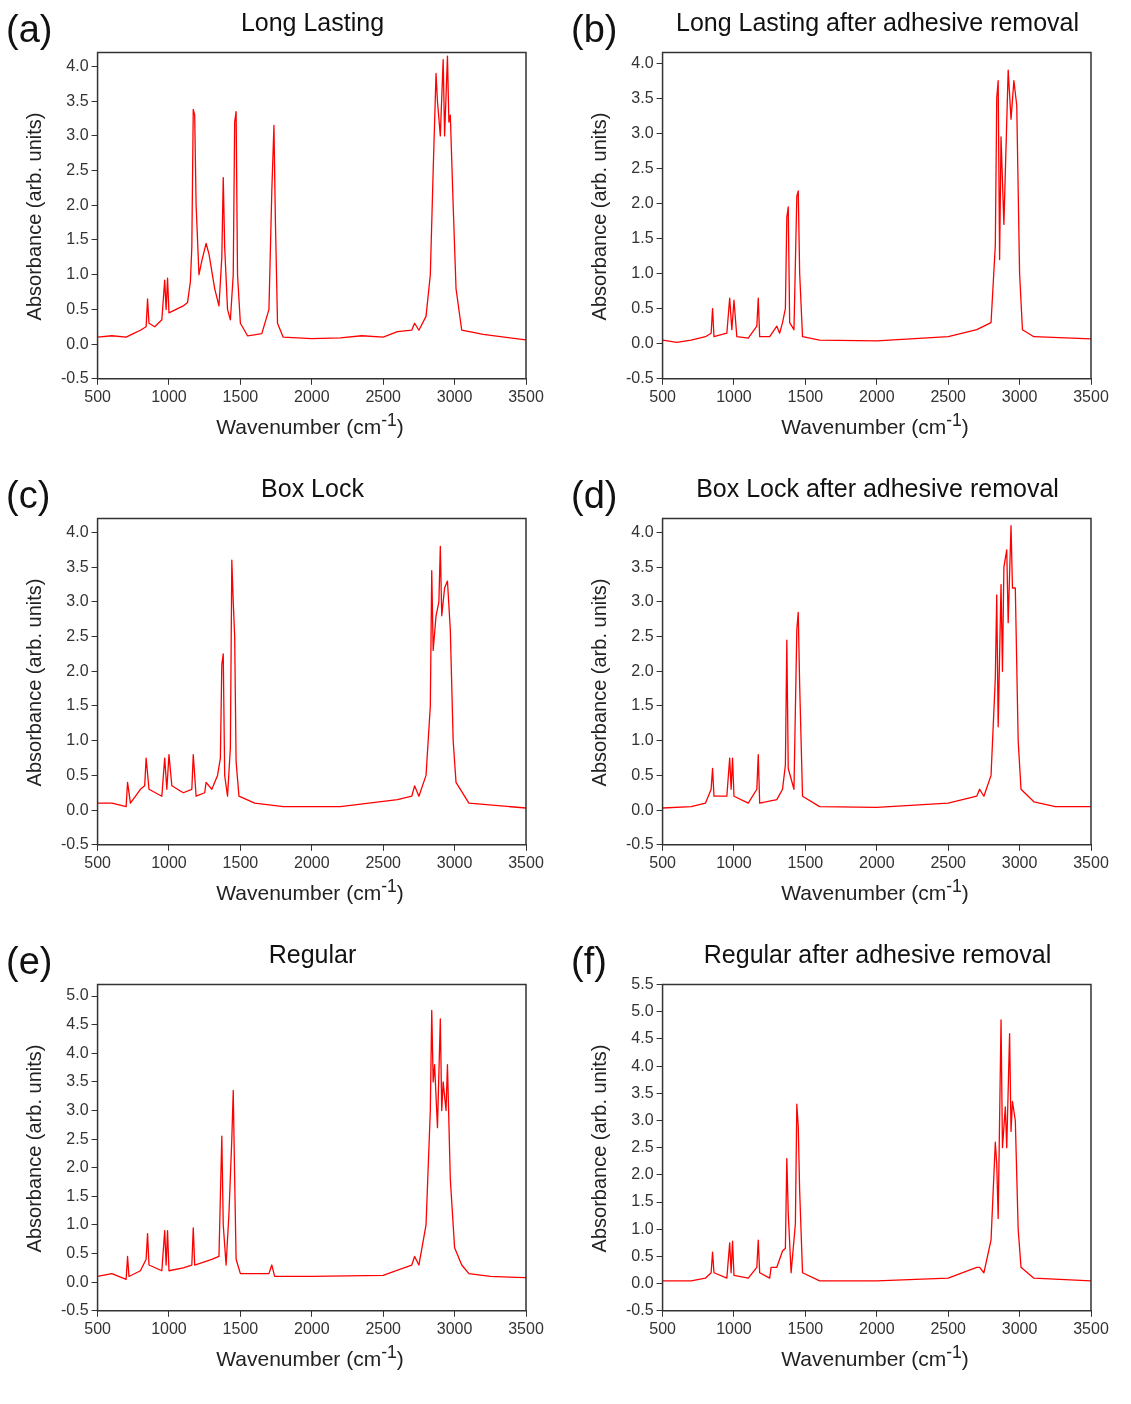 This screenshot has width=1131, height=1404. I want to click on text: (a), so click(29, 29).